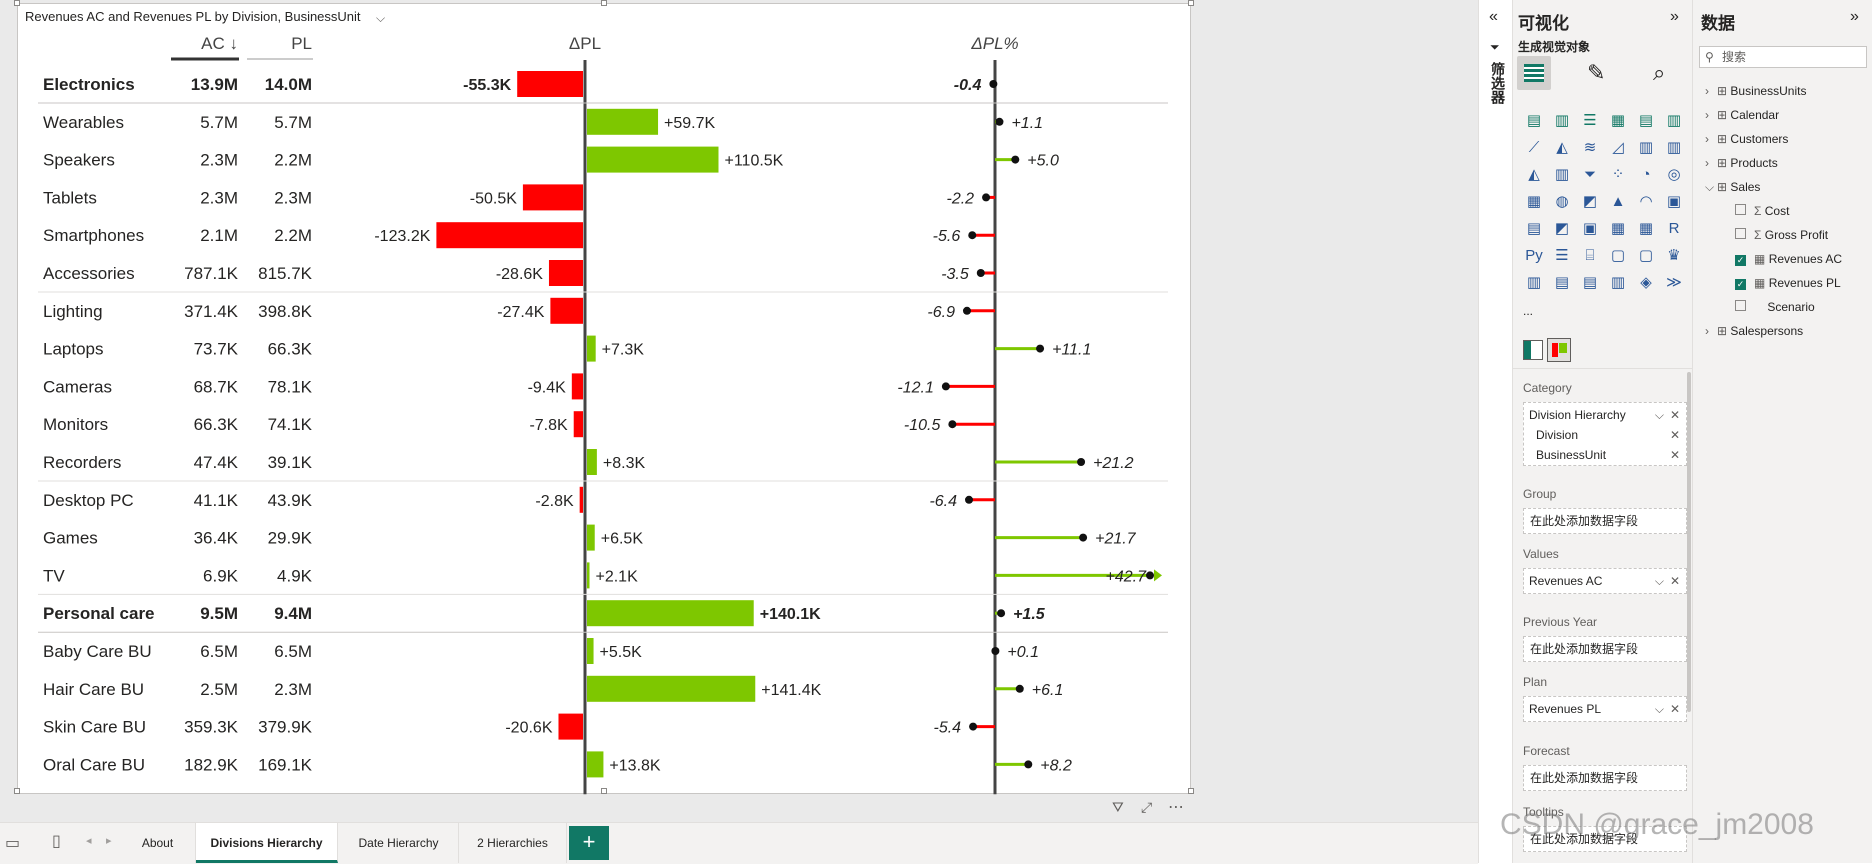  What do you see at coordinates (1590, 201) in the screenshot?
I see `gauge-icon: ◩` at bounding box center [1590, 201].